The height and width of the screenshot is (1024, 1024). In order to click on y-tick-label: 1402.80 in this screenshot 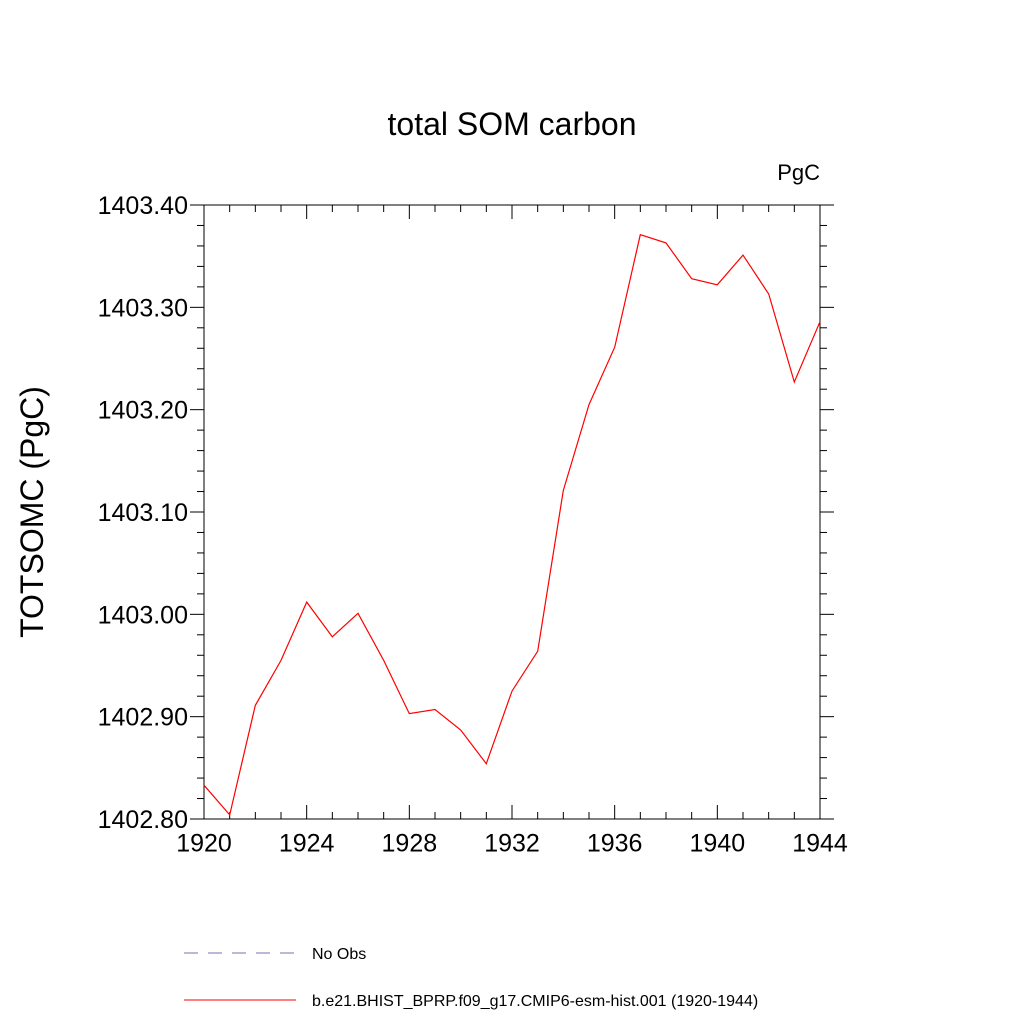, I will do `click(143, 820)`.